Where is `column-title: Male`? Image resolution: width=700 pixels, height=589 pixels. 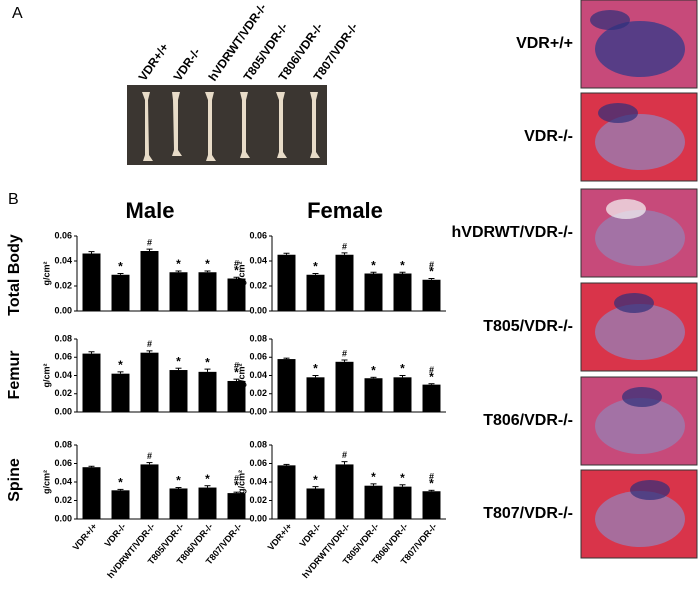
column-title: Male is located at coordinates (150, 210).